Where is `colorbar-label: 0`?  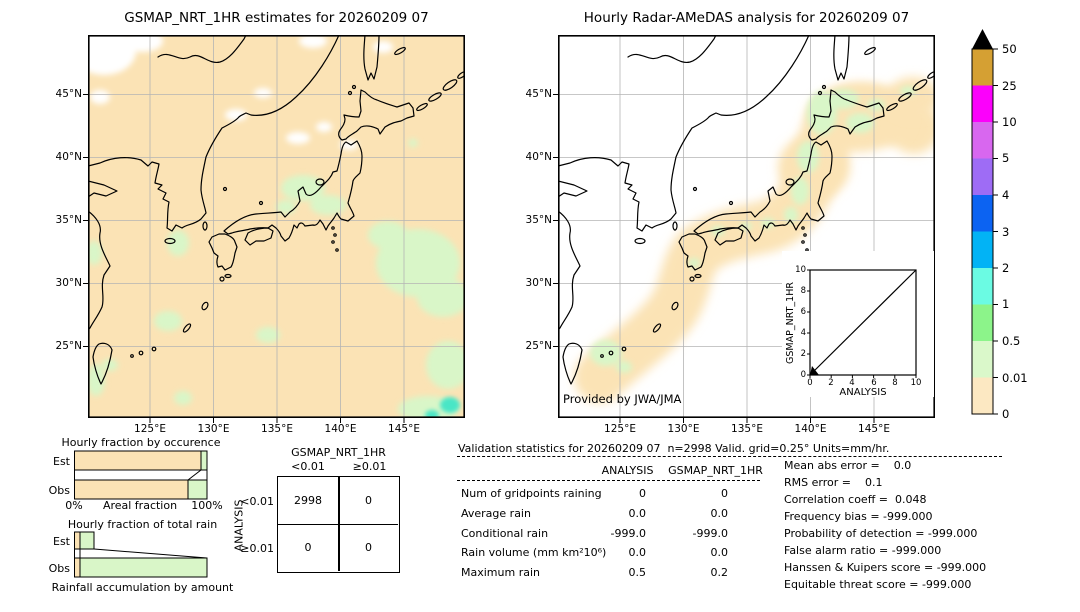
colorbar-label: 0 is located at coordinates (1006, 414).